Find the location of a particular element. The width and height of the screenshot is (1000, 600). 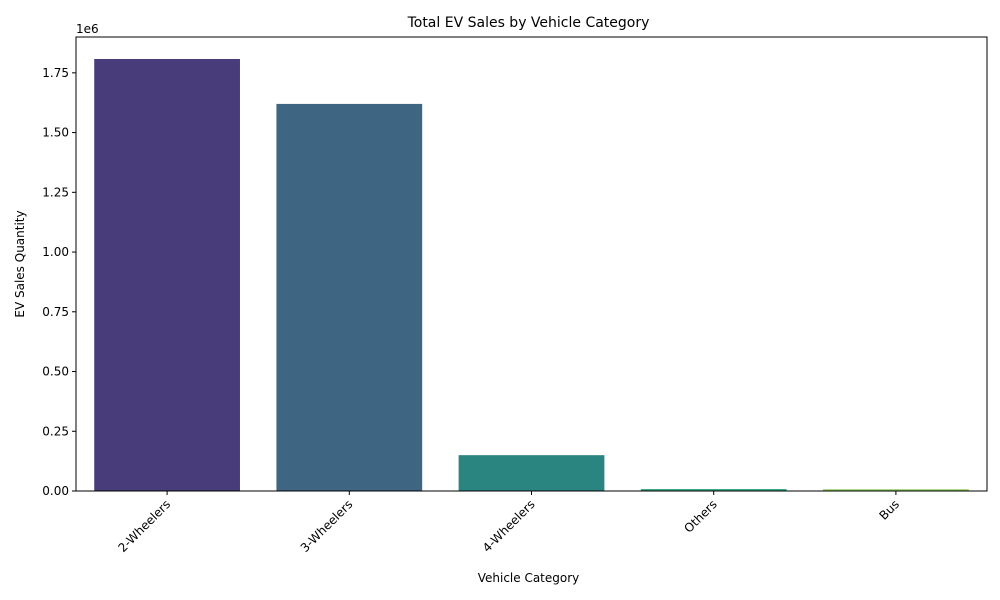

bar-bus is located at coordinates (896, 490).